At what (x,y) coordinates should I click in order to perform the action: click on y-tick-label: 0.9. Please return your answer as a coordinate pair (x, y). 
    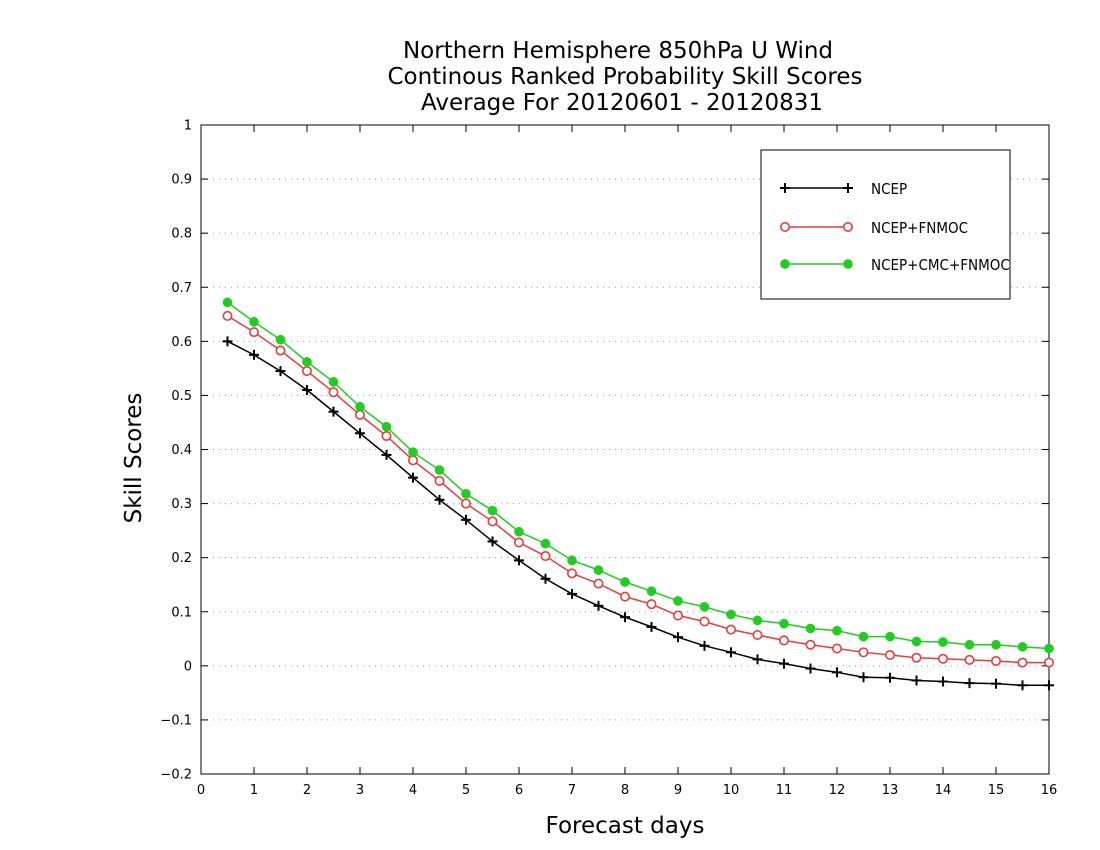
    Looking at the image, I should click on (181, 180).